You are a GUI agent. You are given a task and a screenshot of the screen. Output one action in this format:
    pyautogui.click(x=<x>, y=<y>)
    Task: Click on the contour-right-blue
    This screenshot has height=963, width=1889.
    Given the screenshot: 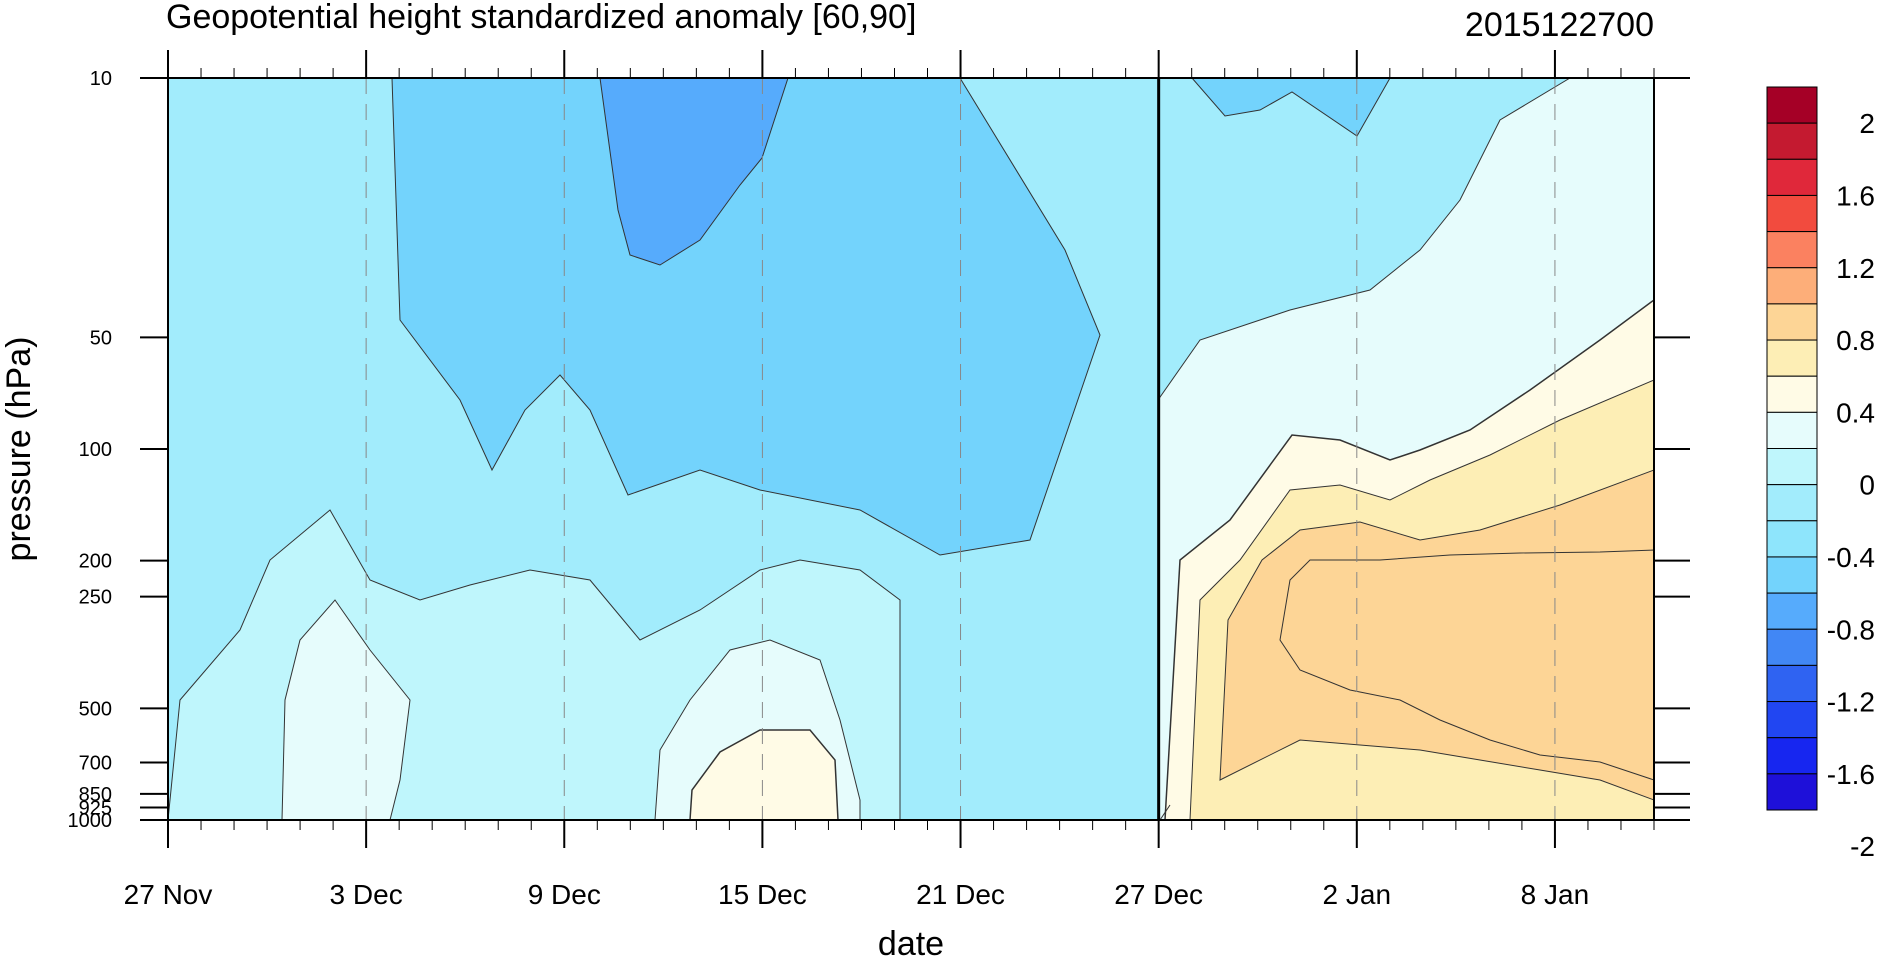 What is the action you would take?
    pyautogui.click(x=1291, y=107)
    